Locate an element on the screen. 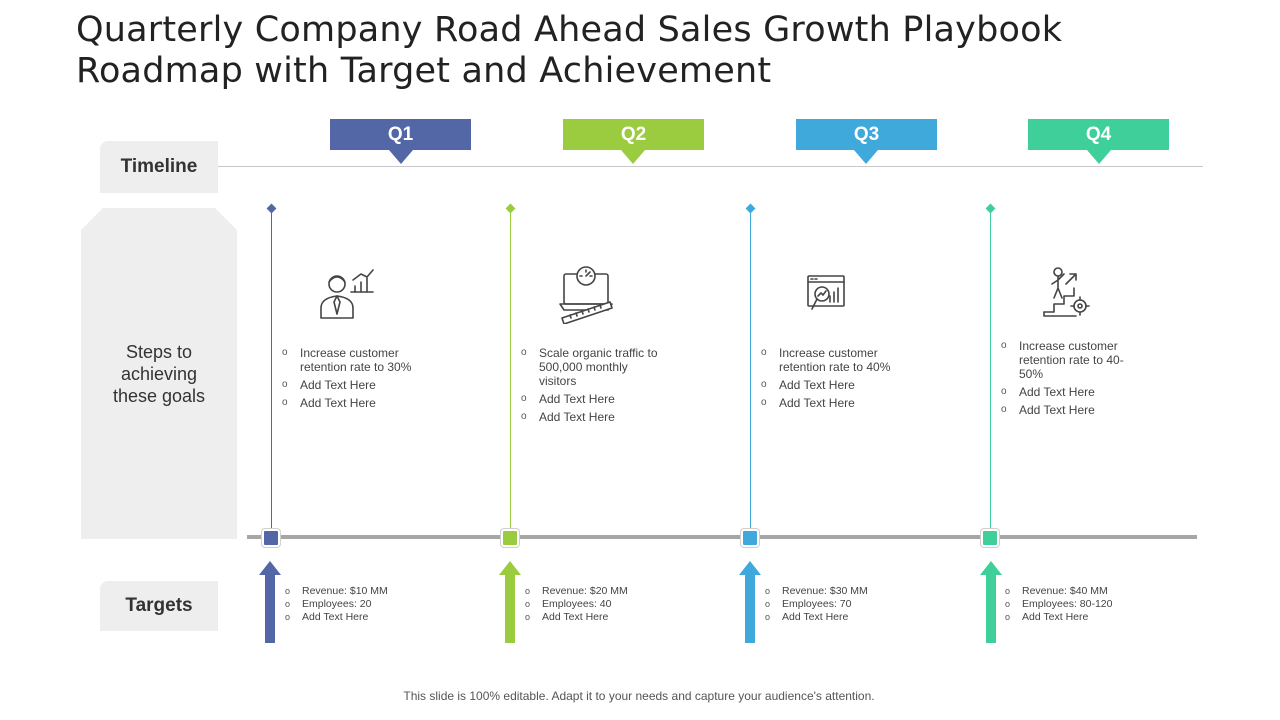 This screenshot has width=1280, height=720. quarter-q2-header: Q2 is located at coordinates (633, 134).